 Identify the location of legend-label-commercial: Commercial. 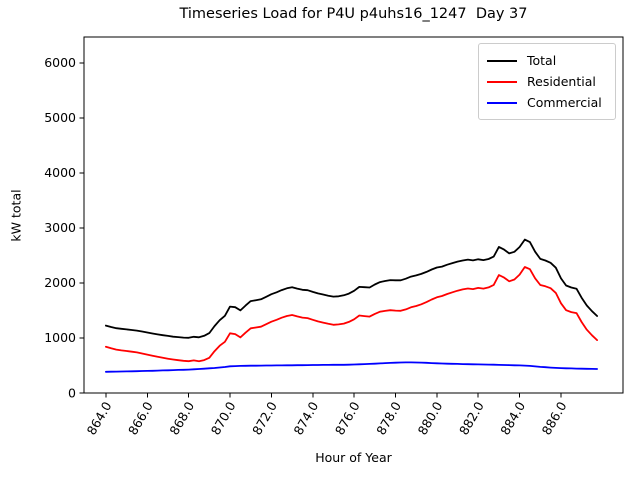
(564, 102).